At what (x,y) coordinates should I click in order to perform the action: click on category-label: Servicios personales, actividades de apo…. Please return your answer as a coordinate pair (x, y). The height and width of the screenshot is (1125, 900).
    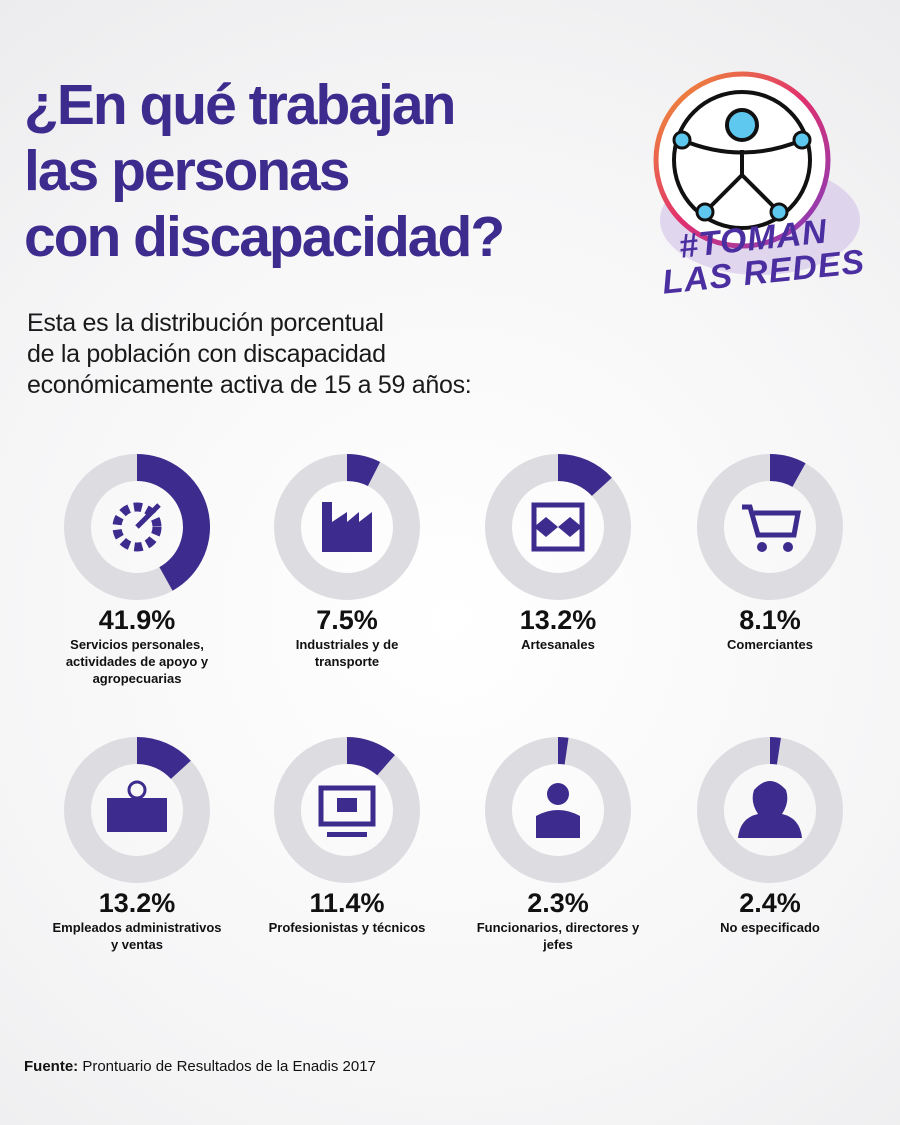
    Looking at the image, I should click on (137, 661).